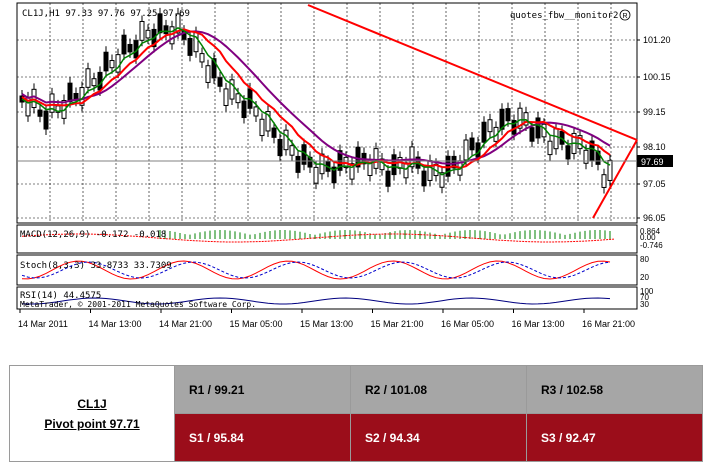 The height and width of the screenshot is (469, 711). What do you see at coordinates (397, 324) in the screenshot?
I see `time-tick-label: 15 Mar 21:00` at bounding box center [397, 324].